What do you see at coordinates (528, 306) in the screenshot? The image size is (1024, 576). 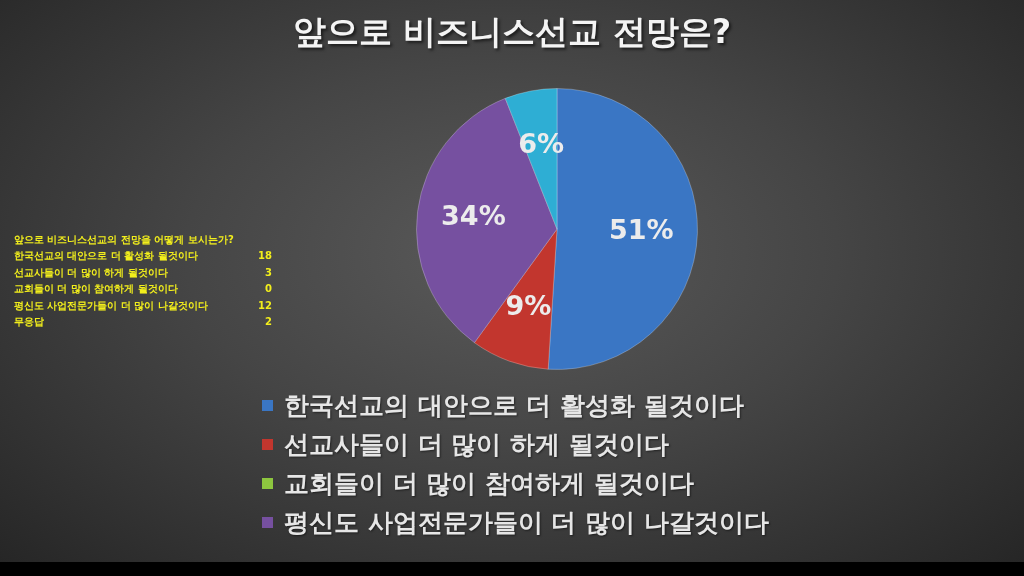 I see `data-label: 9%` at bounding box center [528, 306].